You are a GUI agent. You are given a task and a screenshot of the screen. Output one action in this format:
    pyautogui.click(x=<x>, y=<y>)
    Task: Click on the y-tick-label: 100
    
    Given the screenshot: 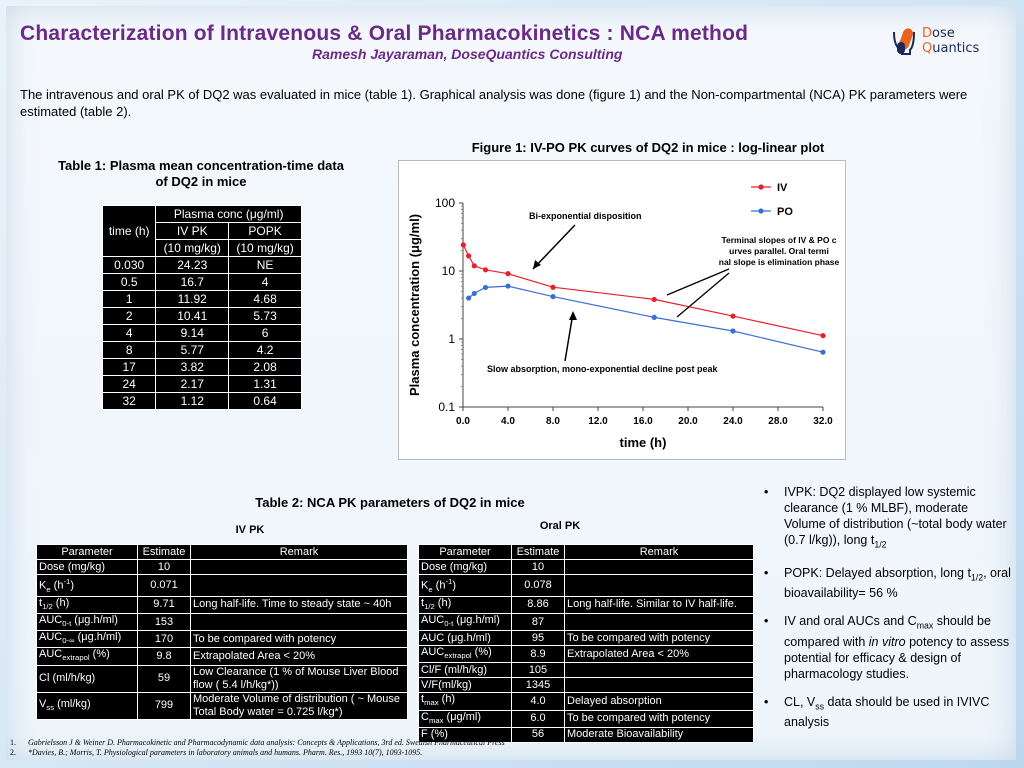 What is the action you would take?
    pyautogui.click(x=445, y=203)
    